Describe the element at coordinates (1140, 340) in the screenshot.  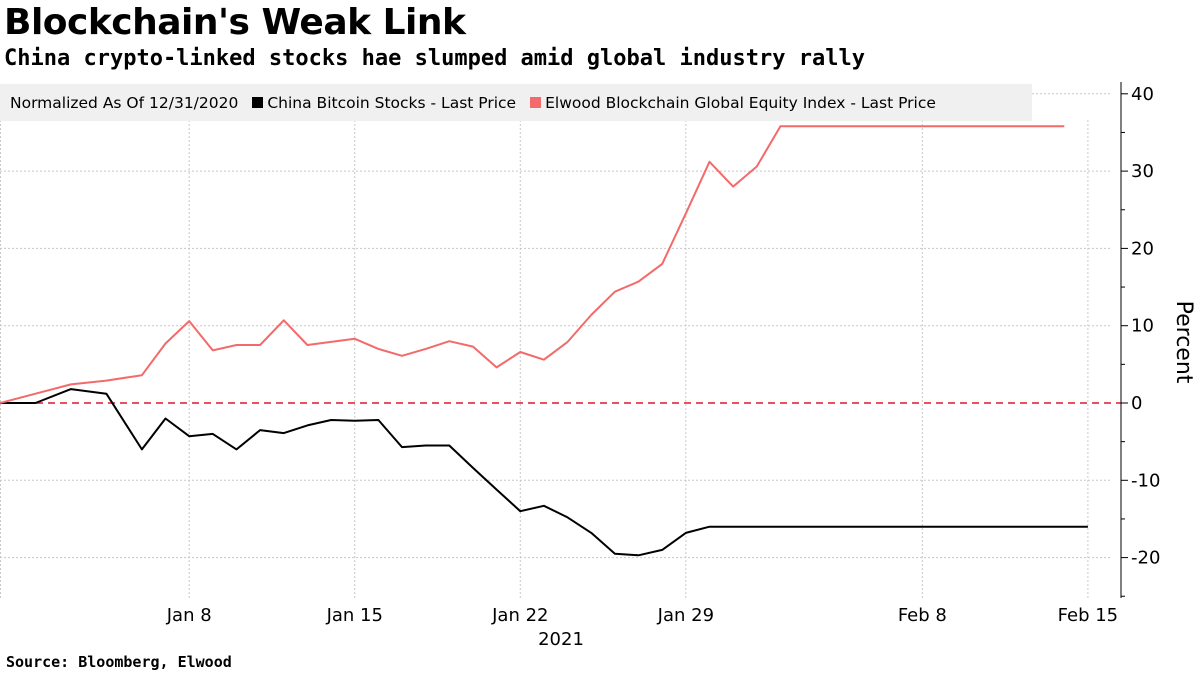
I see `y-axis: 40 30 20 10 0 -10 -20` at that location.